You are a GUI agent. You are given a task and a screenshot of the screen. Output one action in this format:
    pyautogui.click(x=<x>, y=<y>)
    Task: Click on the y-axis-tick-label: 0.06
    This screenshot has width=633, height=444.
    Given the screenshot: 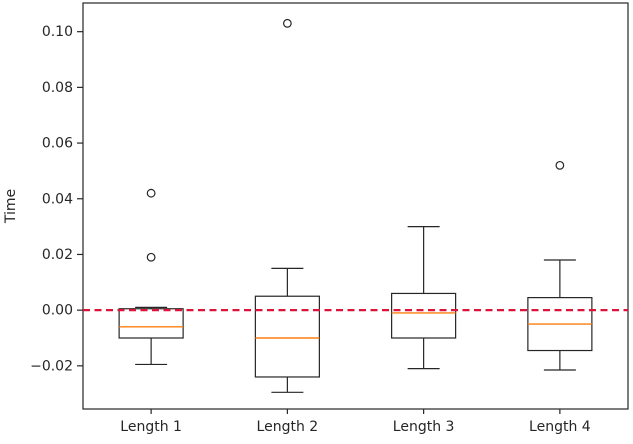 What is the action you would take?
    pyautogui.click(x=57, y=144)
    